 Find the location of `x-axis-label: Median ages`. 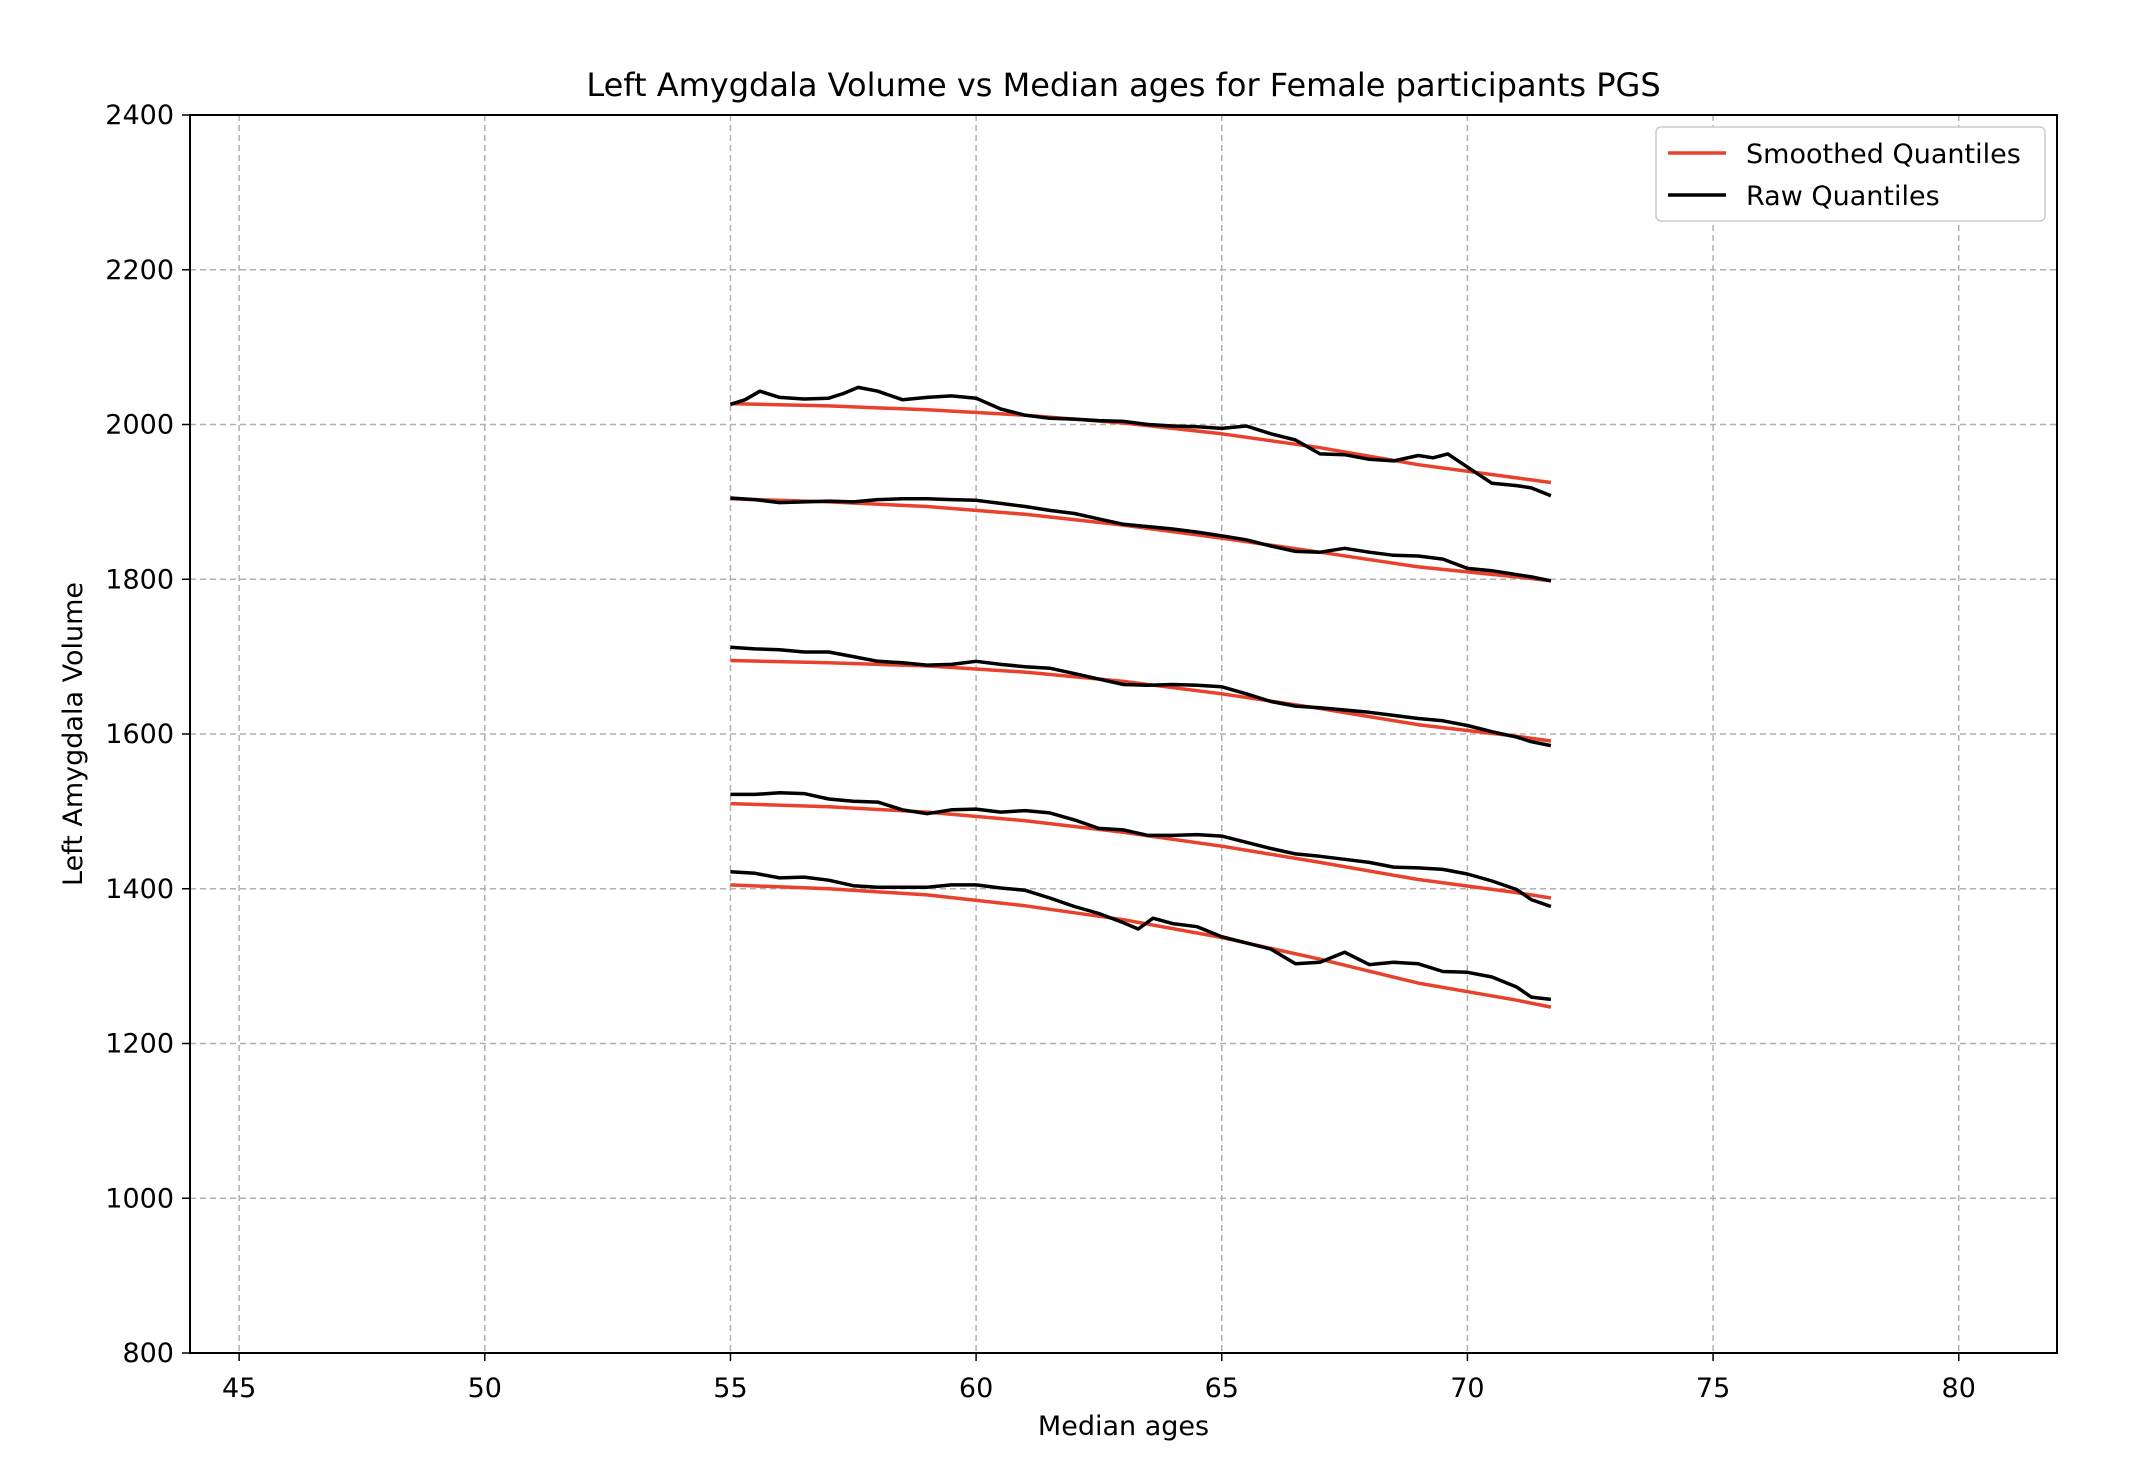

x-axis-label: Median ages is located at coordinates (1123, 1426).